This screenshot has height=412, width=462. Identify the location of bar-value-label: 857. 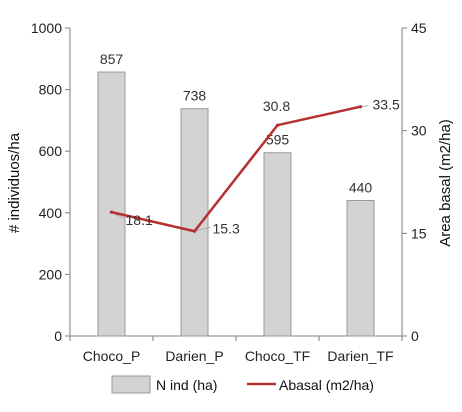
(112, 59).